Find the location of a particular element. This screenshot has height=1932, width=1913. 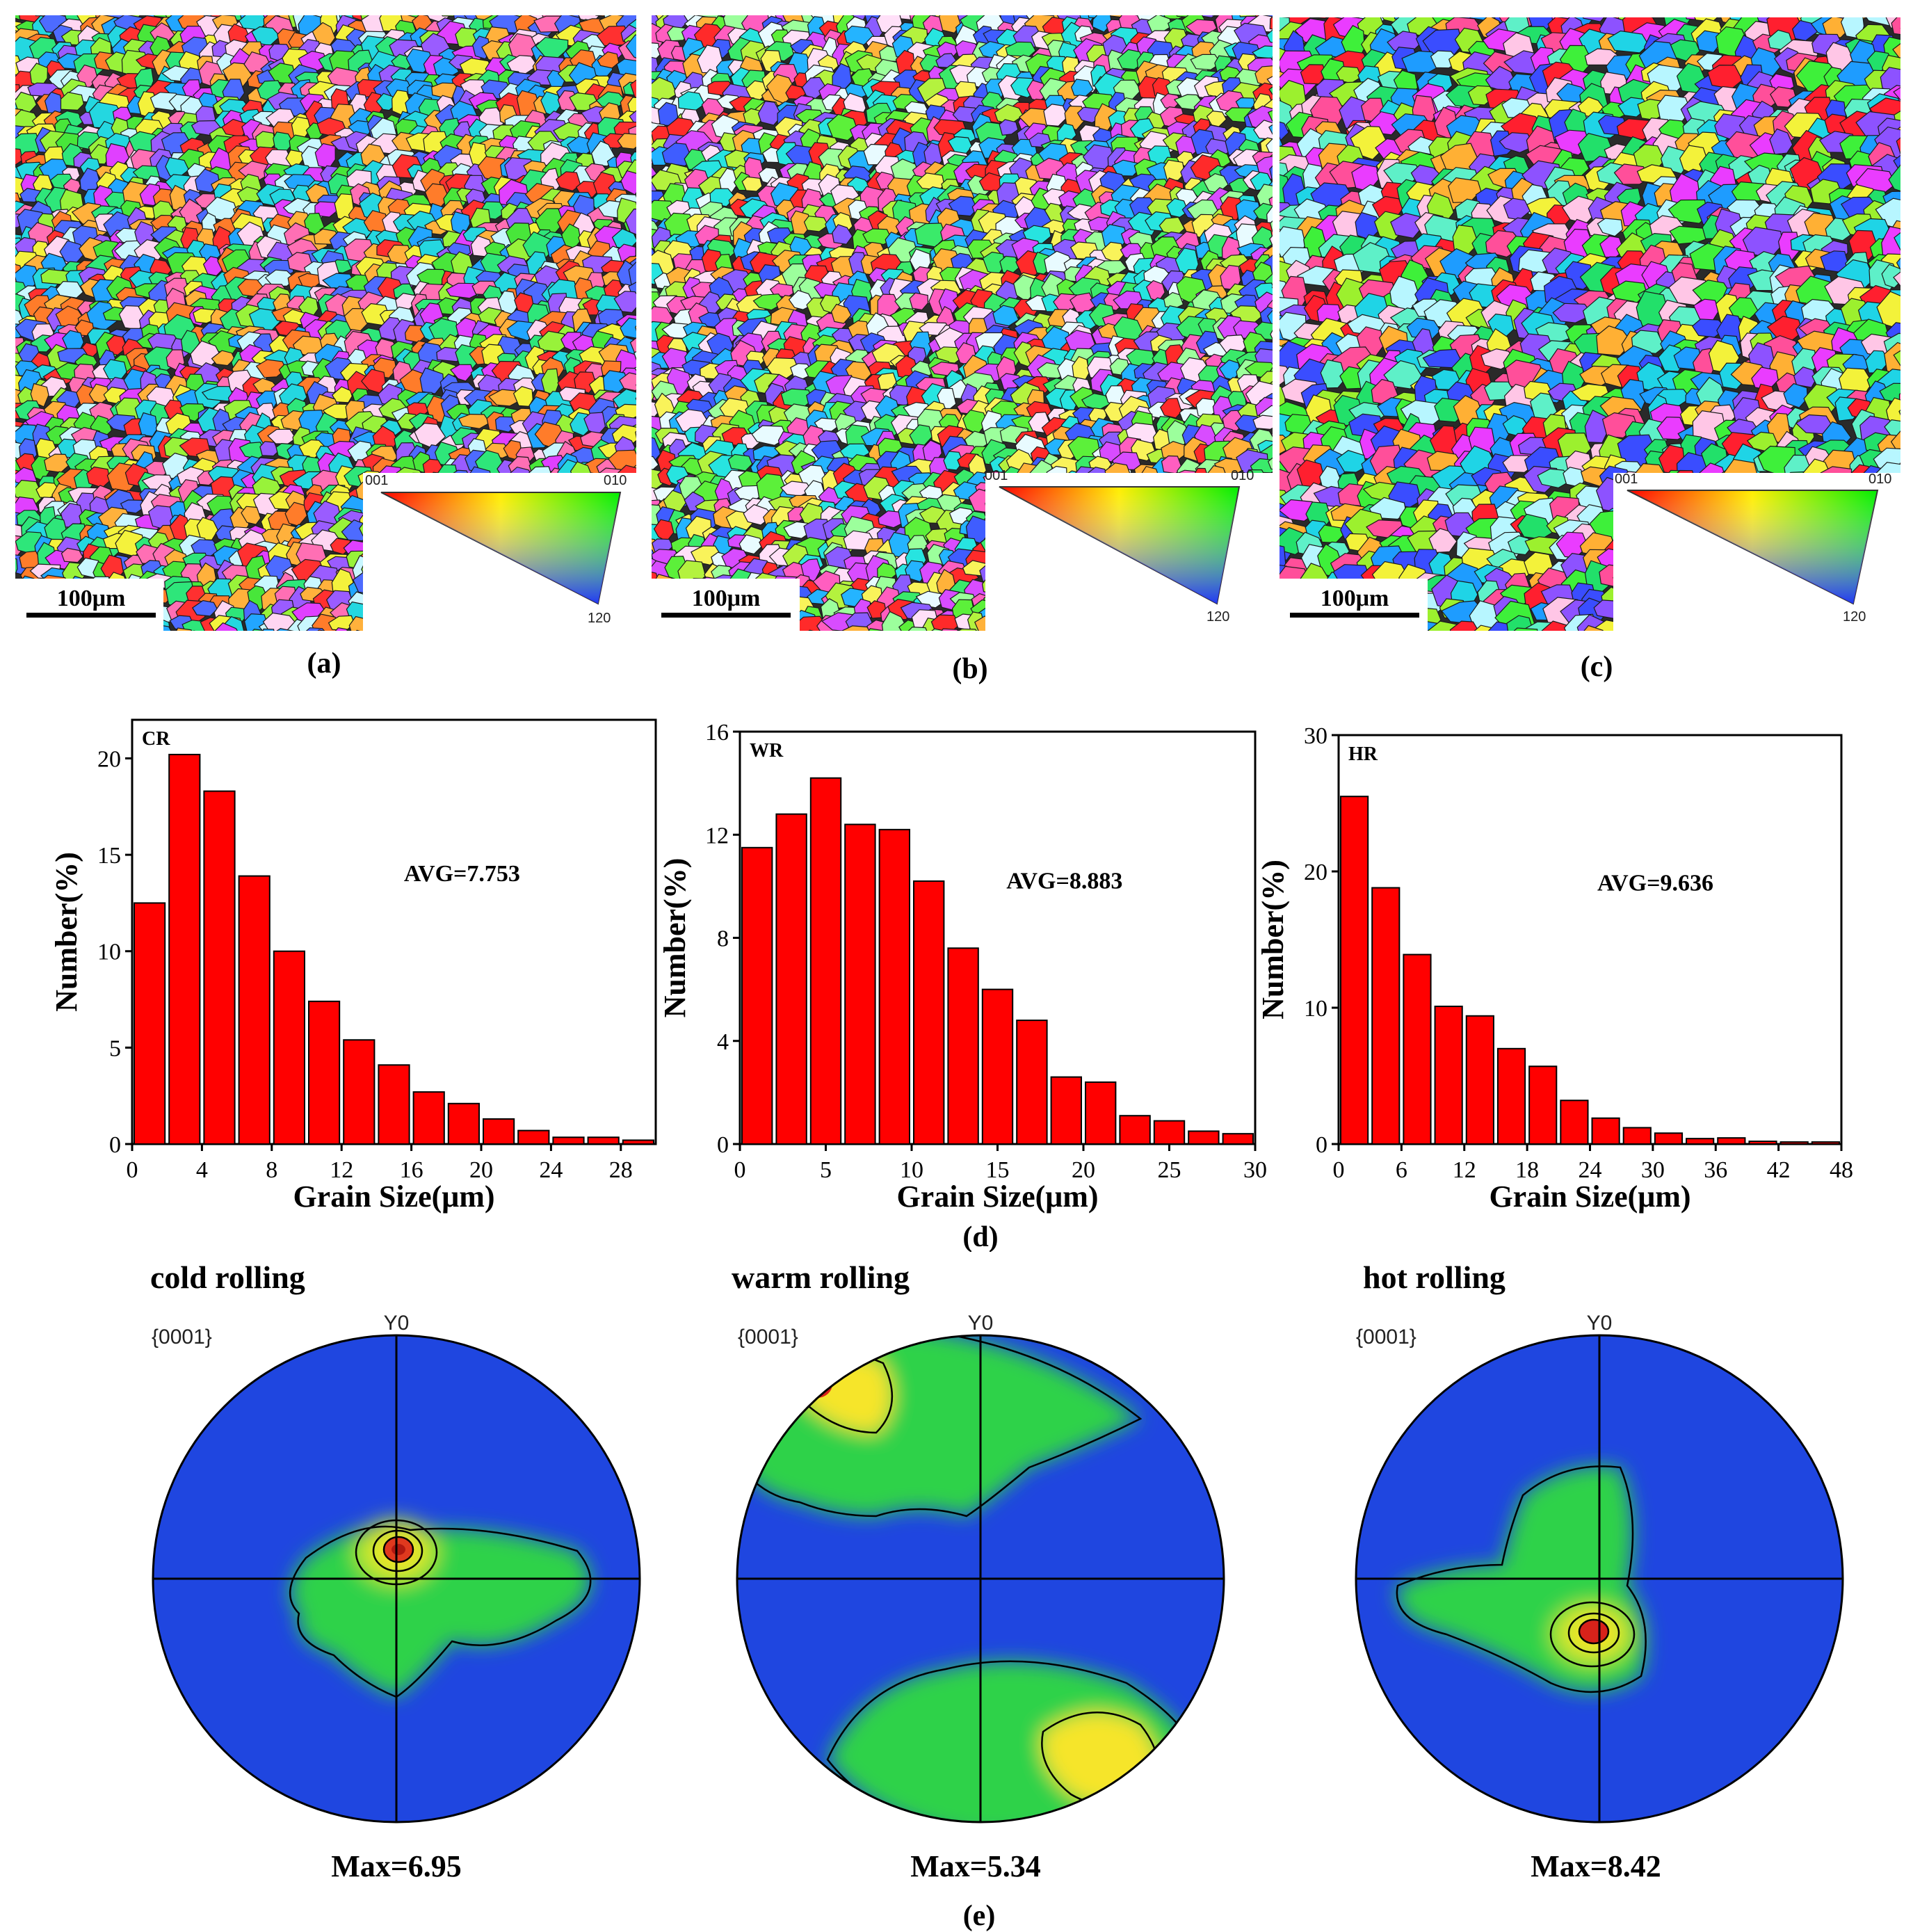

axis-label-hot: Y0 is located at coordinates (1600, 1324).